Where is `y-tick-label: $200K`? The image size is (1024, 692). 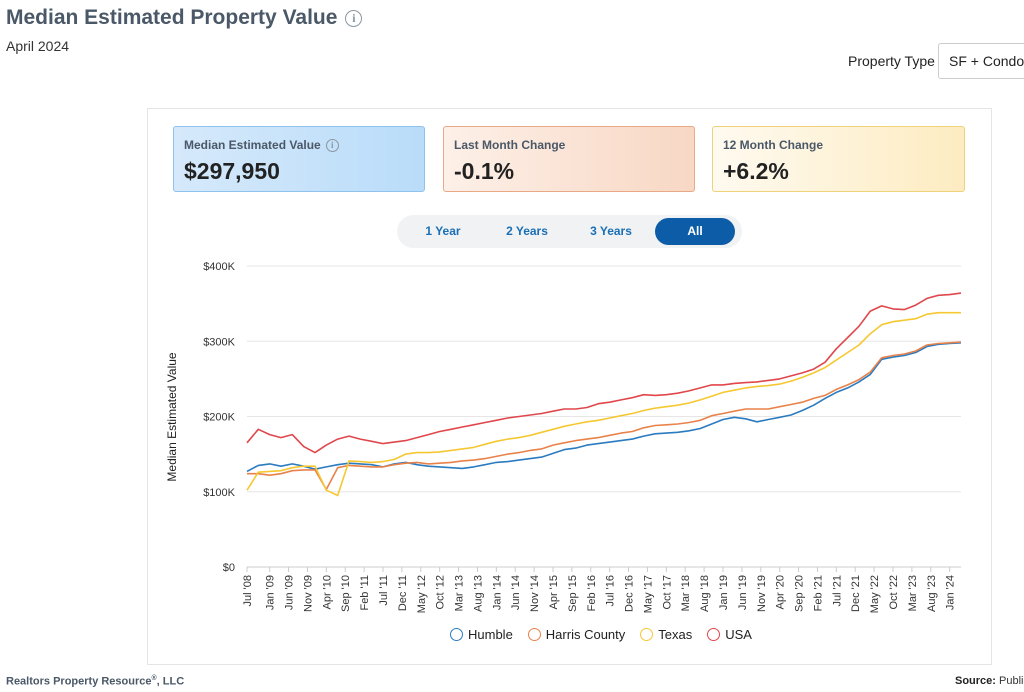 y-tick-label: $200K is located at coordinates (219, 418).